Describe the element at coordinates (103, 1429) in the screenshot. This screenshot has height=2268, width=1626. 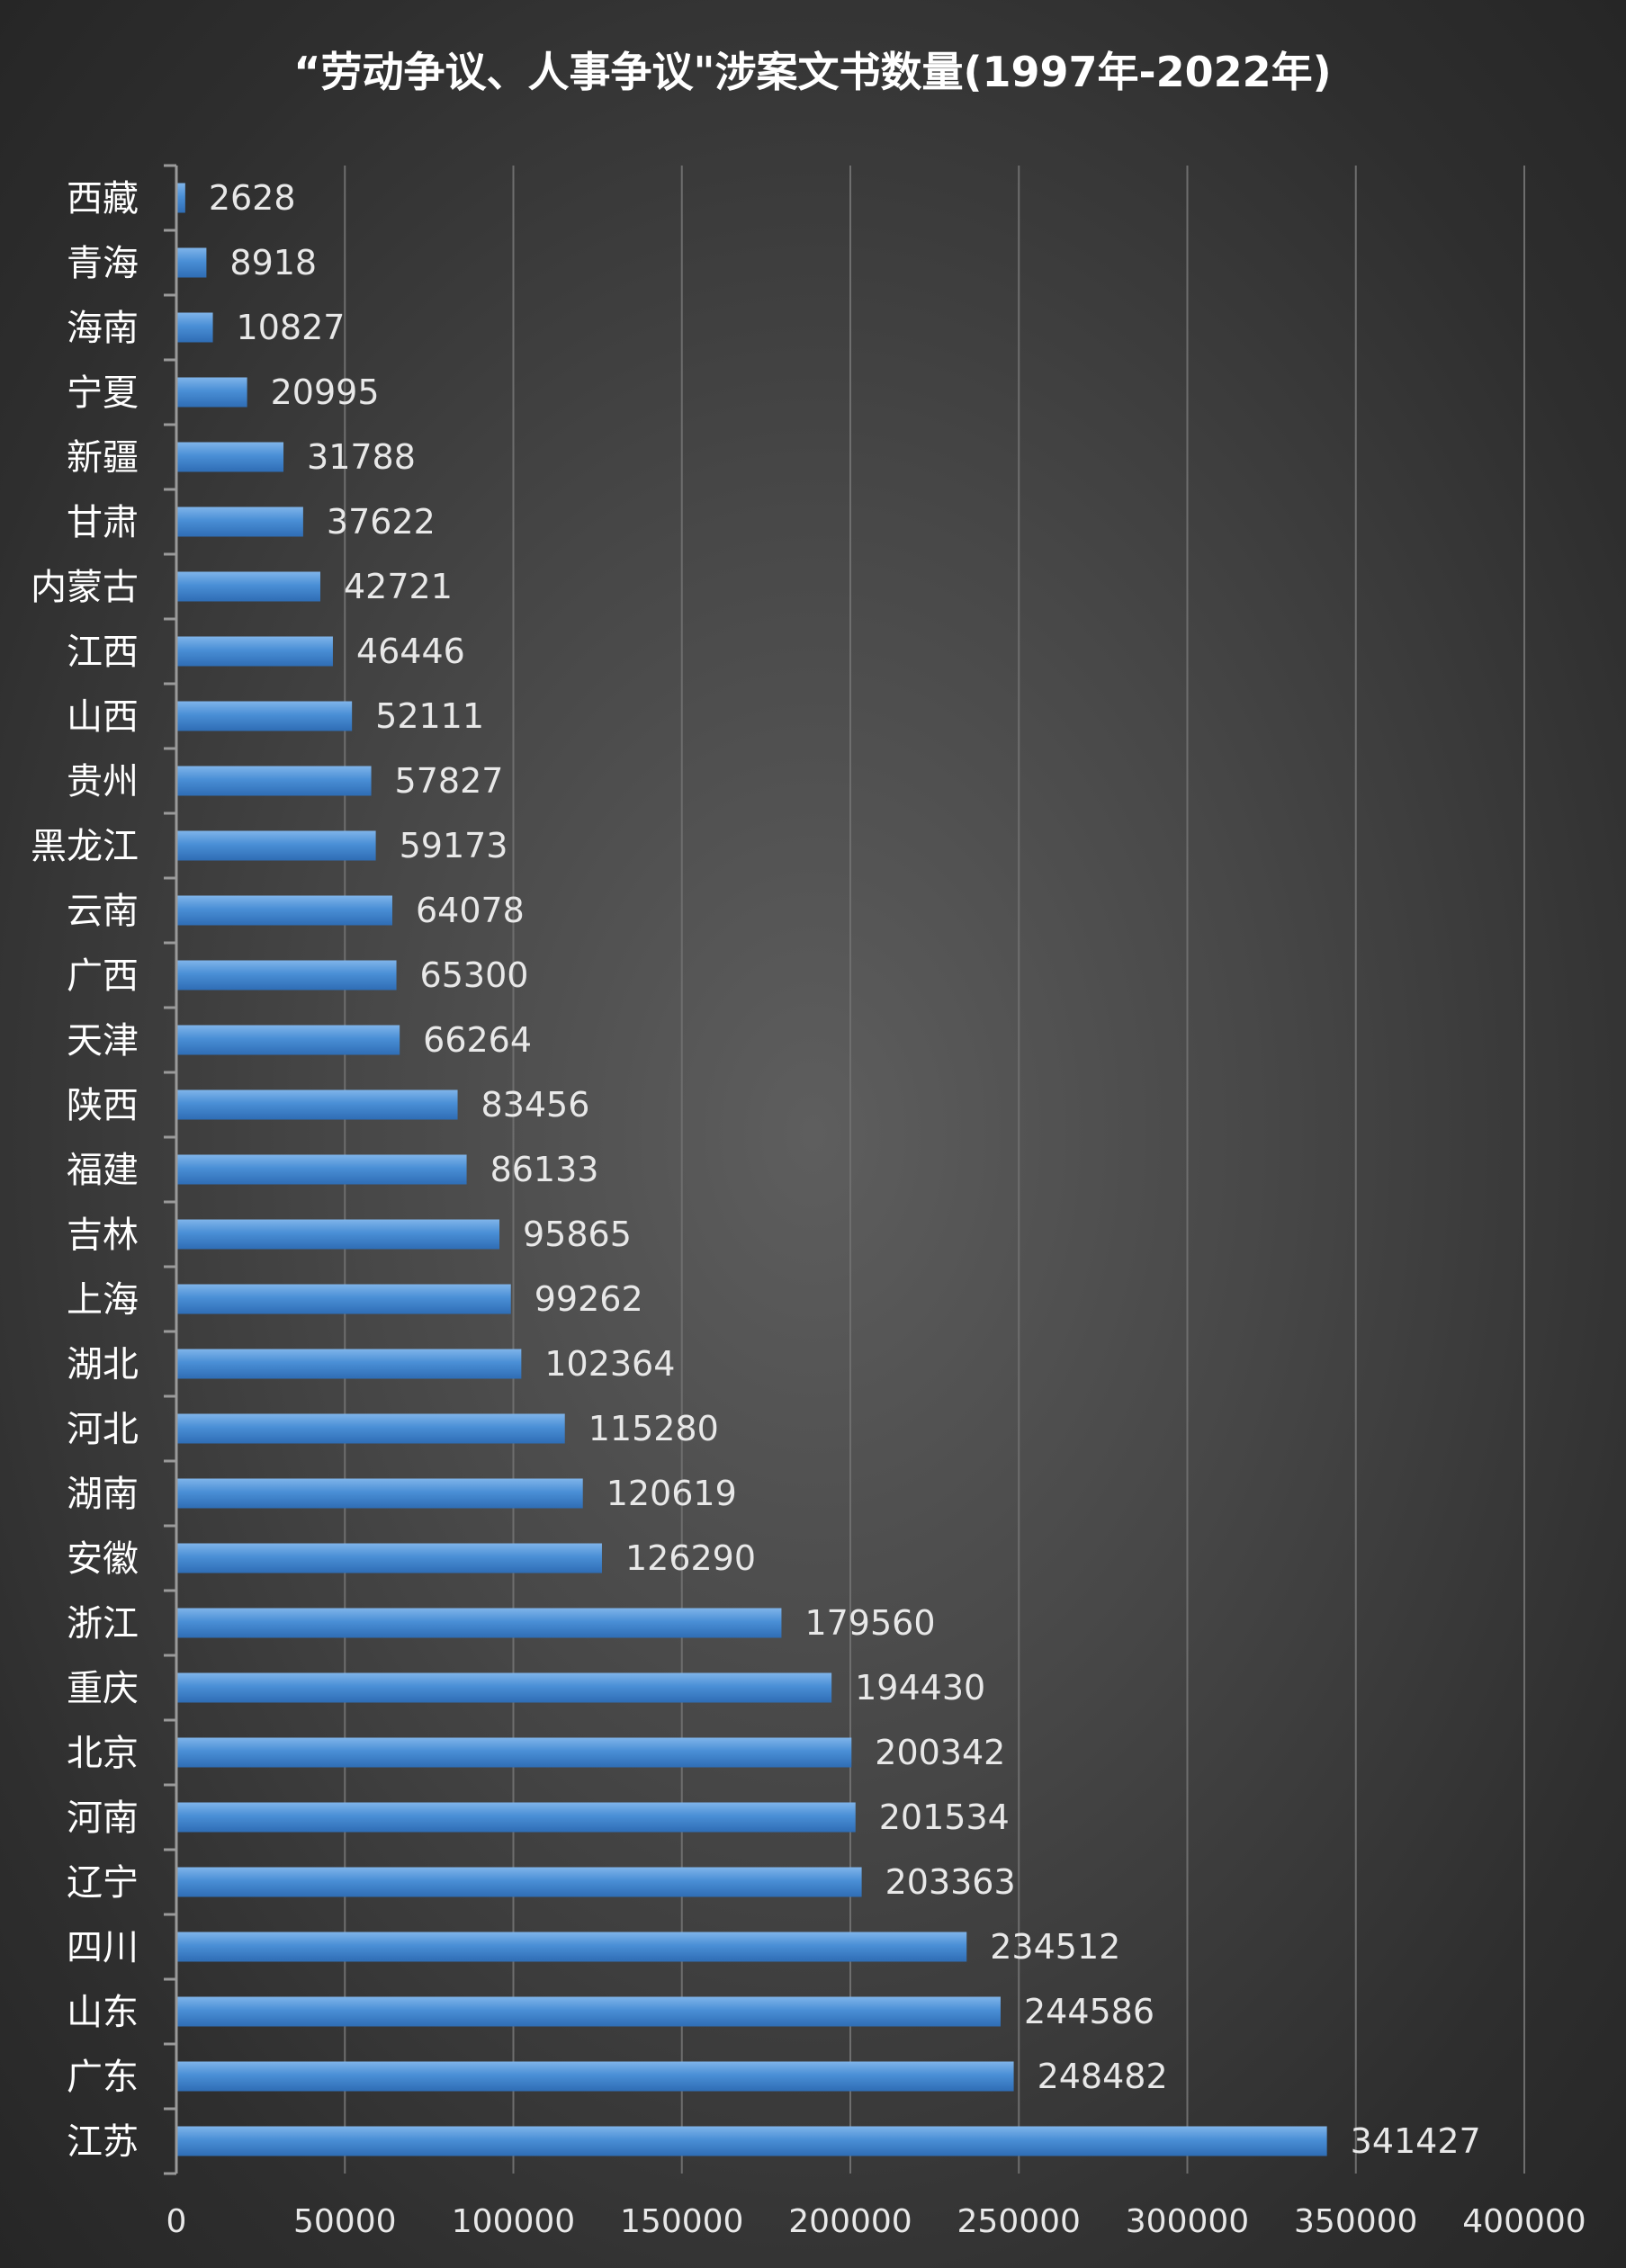
I see `category-label: 河北` at that location.